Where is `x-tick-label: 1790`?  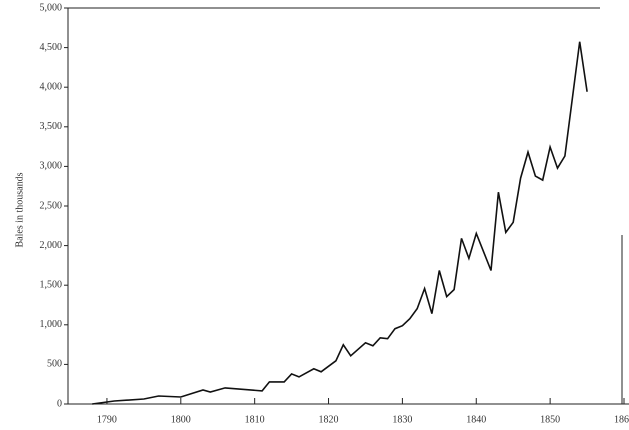 x-tick-label: 1790 is located at coordinates (107, 419).